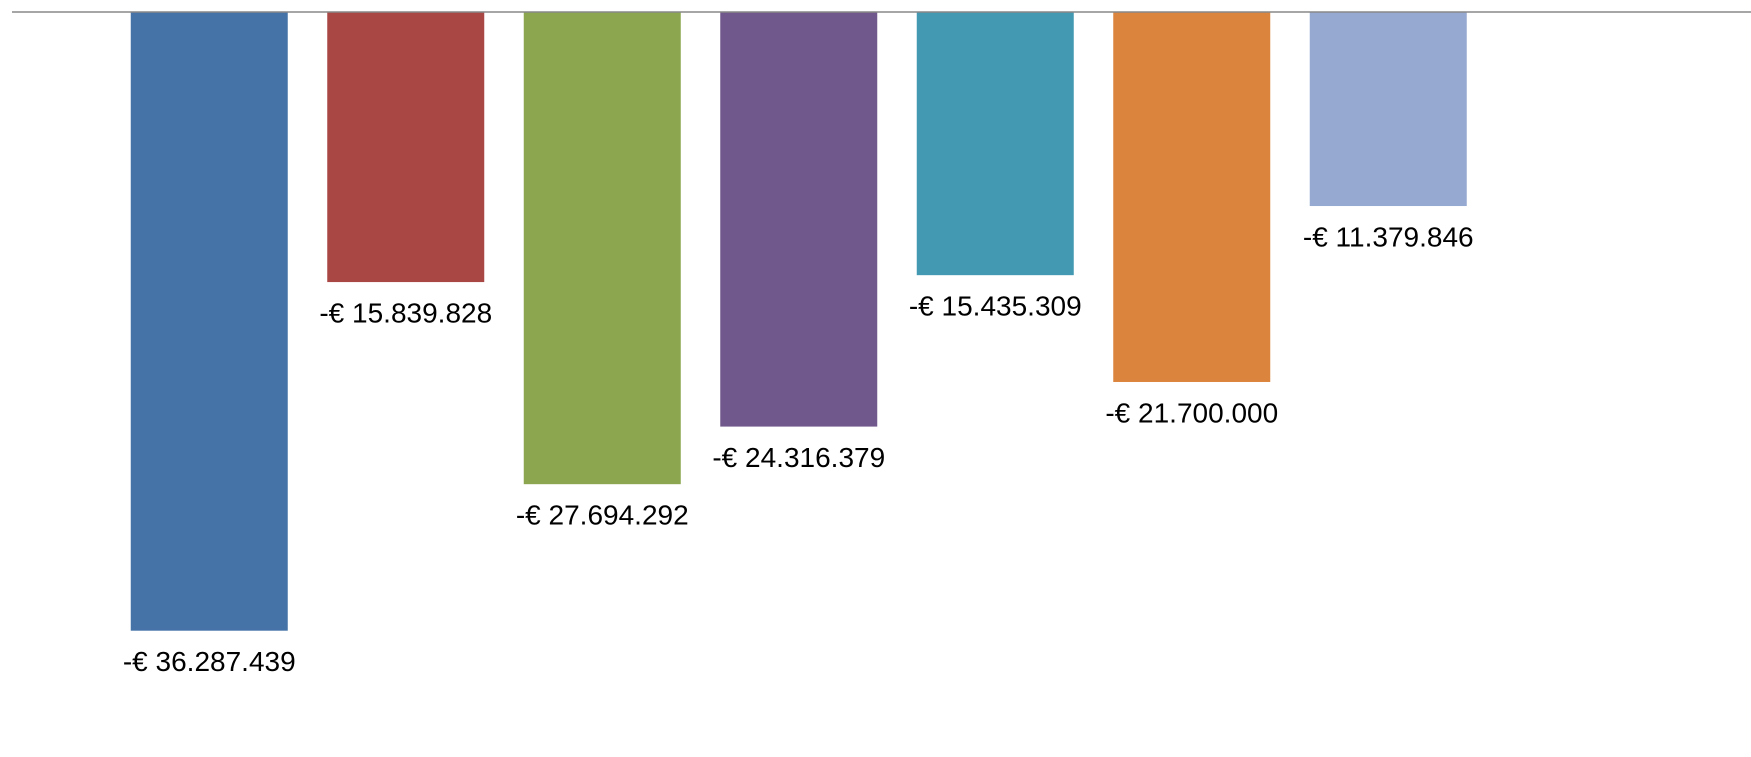  What do you see at coordinates (798, 457) in the screenshot?
I see `value-label: -€ 24.316.379` at bounding box center [798, 457].